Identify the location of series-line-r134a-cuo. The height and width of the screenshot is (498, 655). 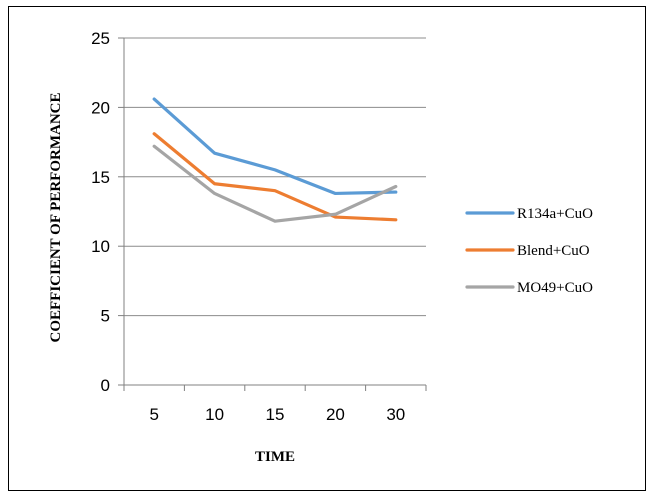
(275, 146).